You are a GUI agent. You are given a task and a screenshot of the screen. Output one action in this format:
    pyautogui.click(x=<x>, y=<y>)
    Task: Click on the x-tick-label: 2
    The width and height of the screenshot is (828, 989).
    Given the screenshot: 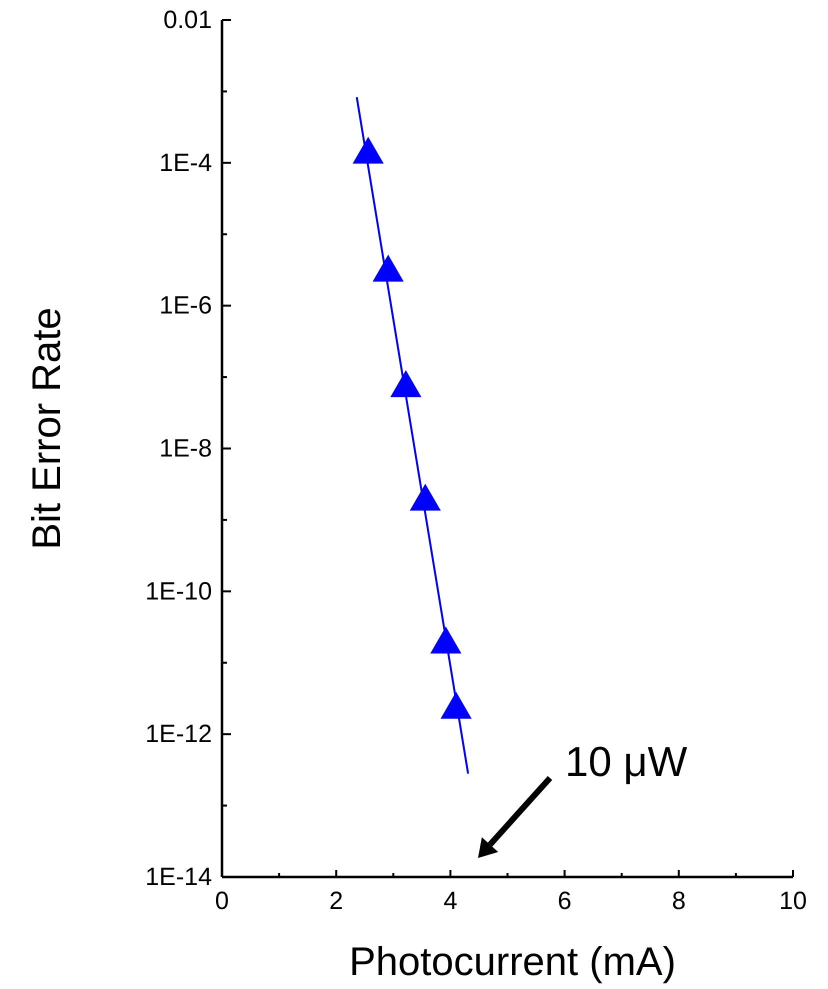 What is the action you would take?
    pyautogui.click(x=336, y=900)
    